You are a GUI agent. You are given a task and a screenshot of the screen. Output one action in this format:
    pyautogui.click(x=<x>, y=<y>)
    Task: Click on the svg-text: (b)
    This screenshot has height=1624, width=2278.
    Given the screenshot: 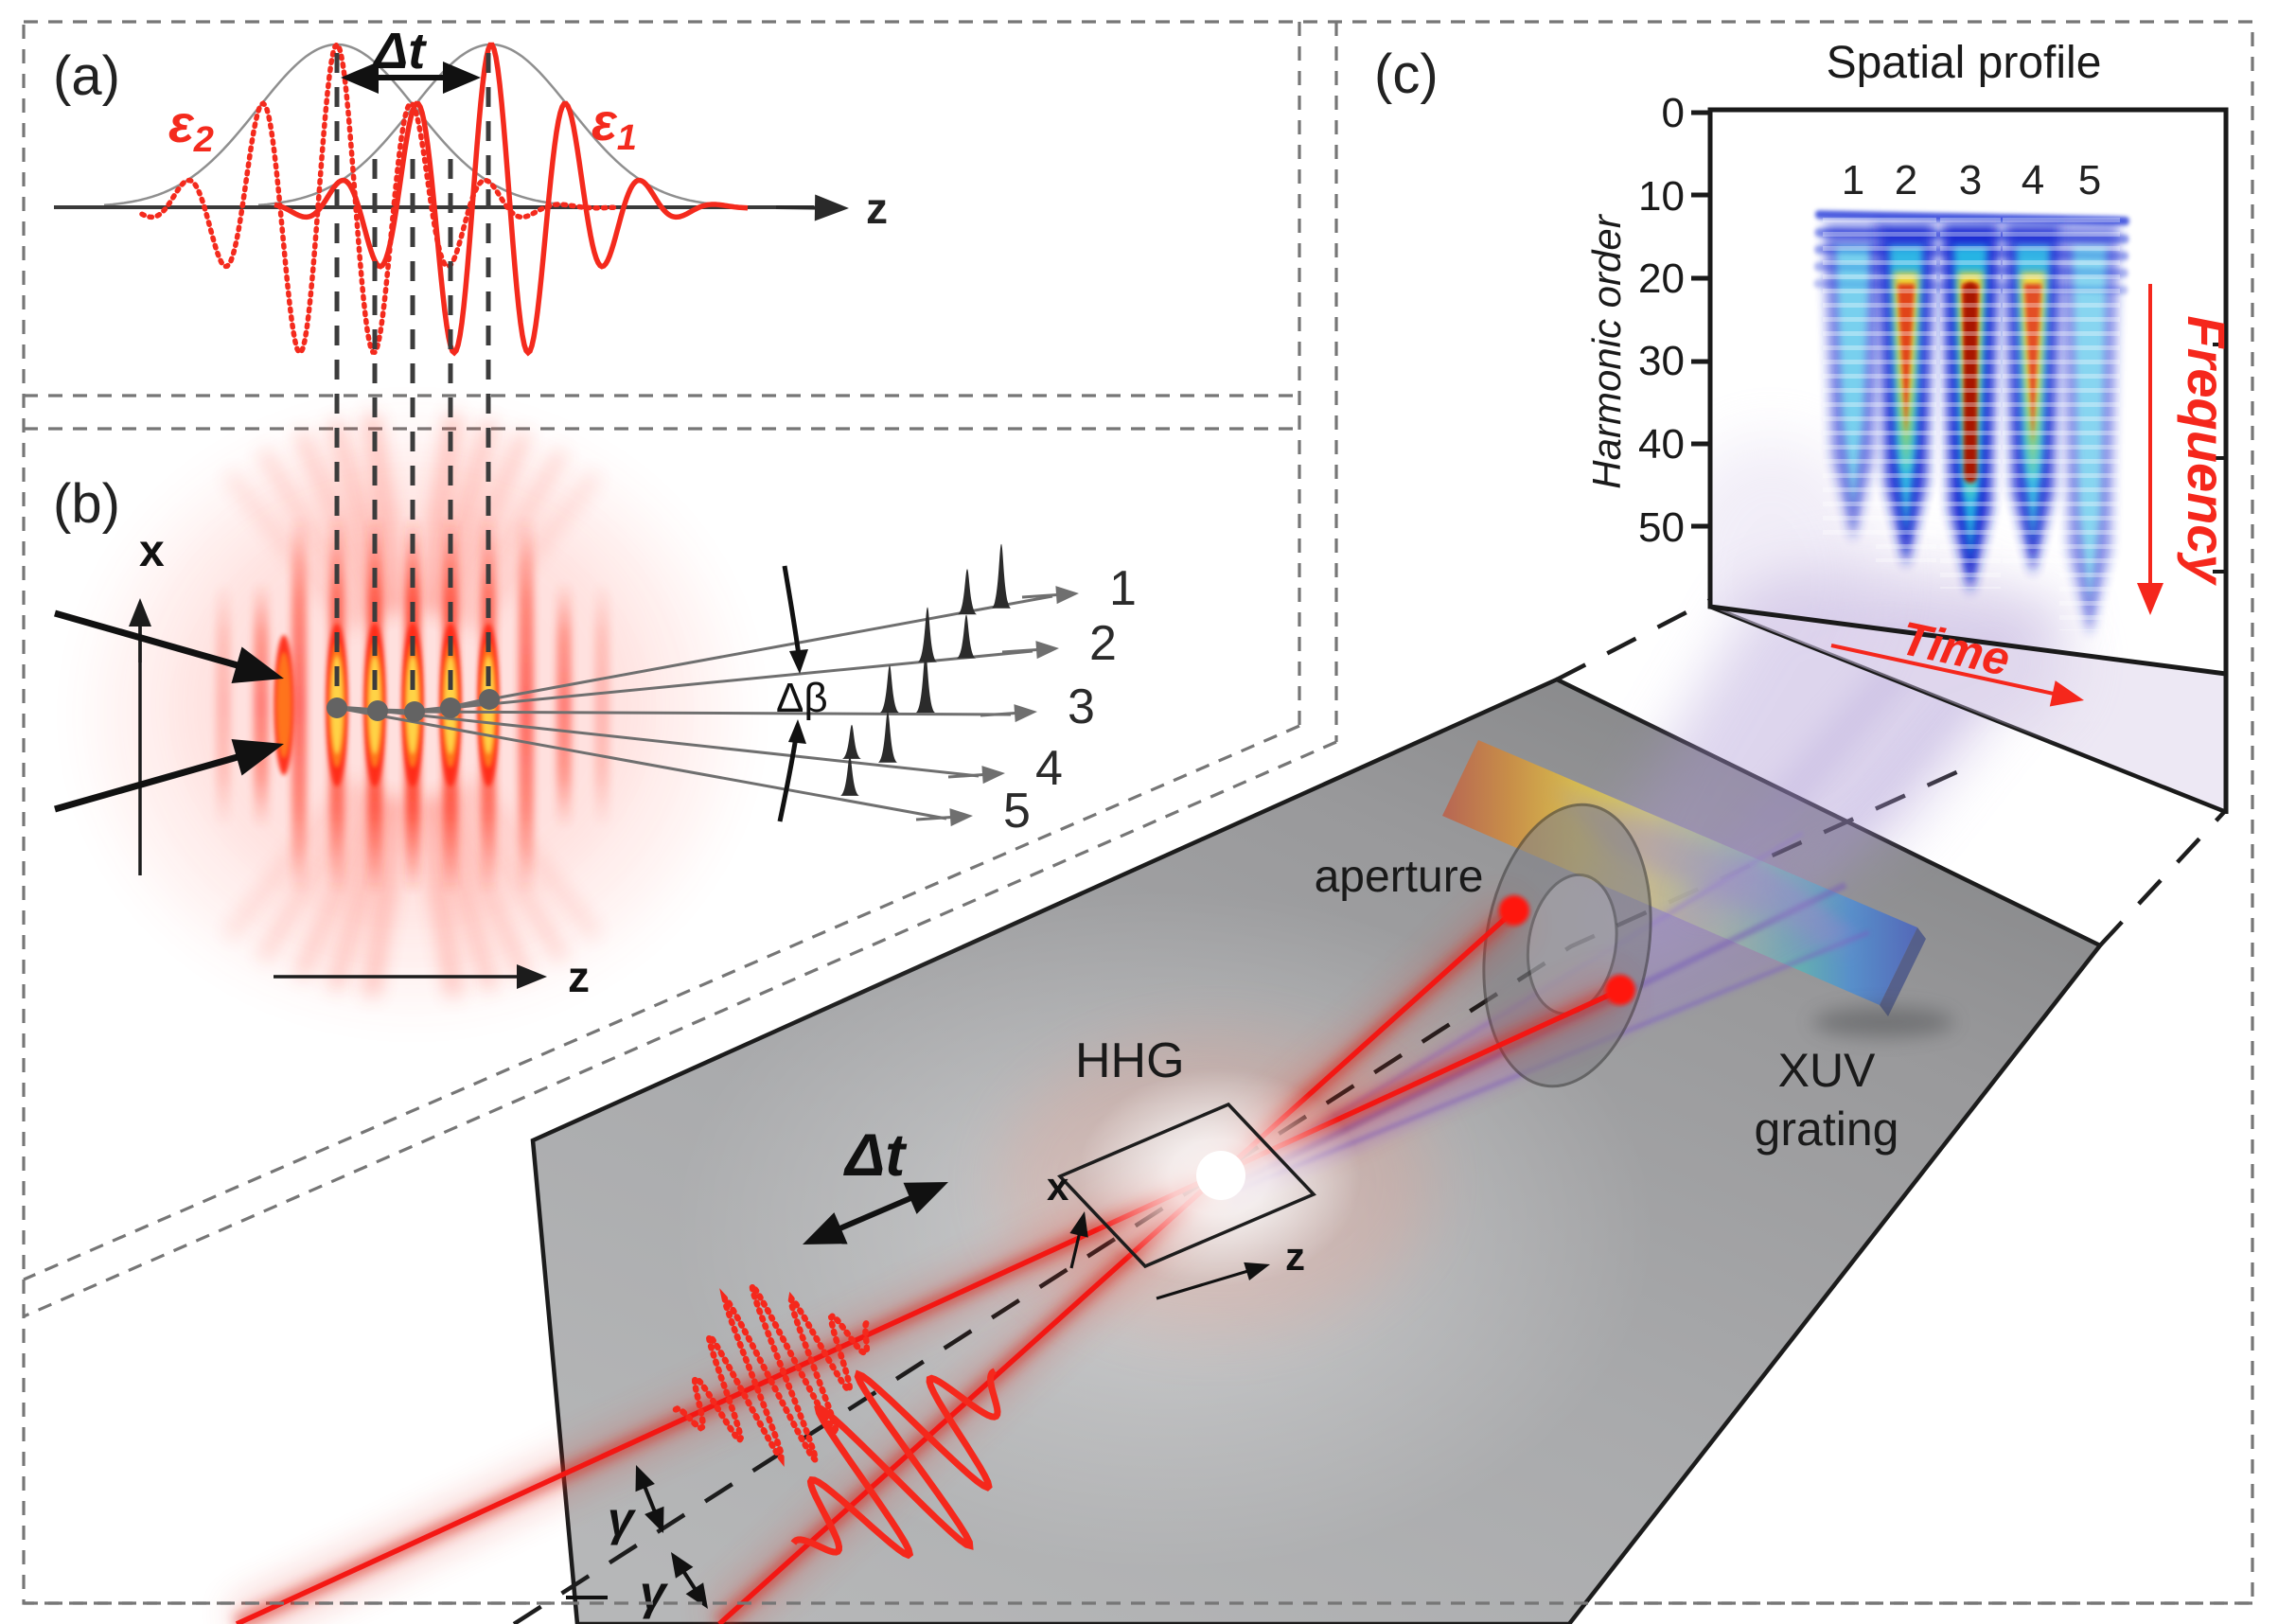 What is the action you would take?
    pyautogui.click(x=86, y=504)
    